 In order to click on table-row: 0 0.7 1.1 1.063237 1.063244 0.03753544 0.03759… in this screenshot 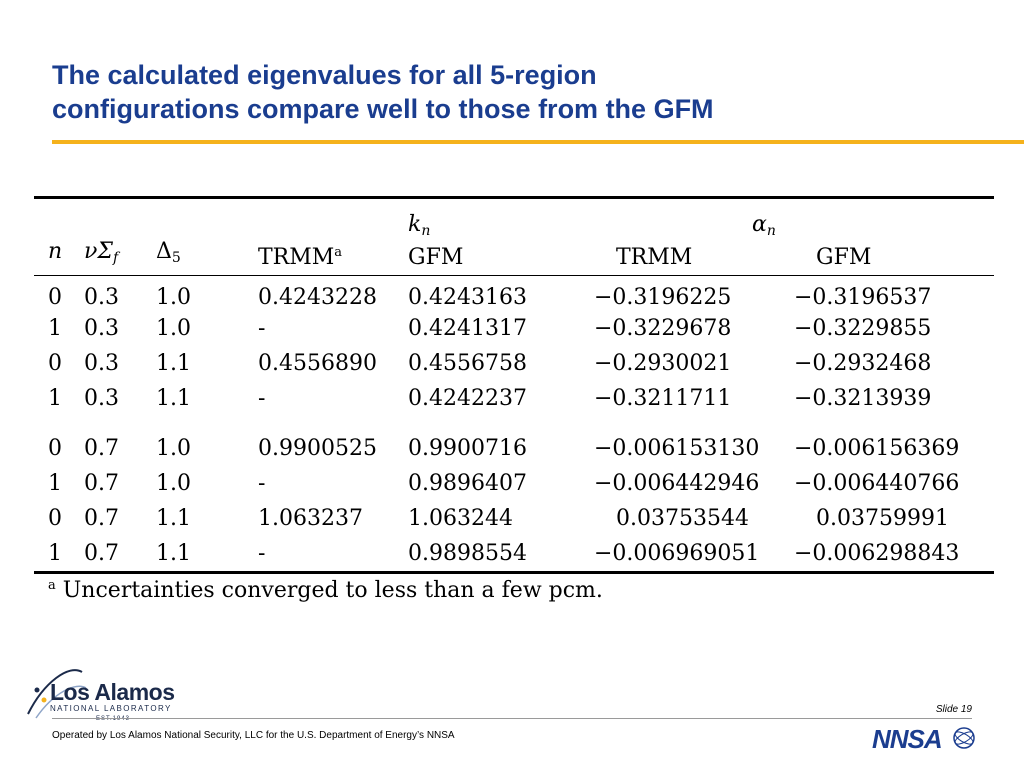, I will do `click(514, 518)`.